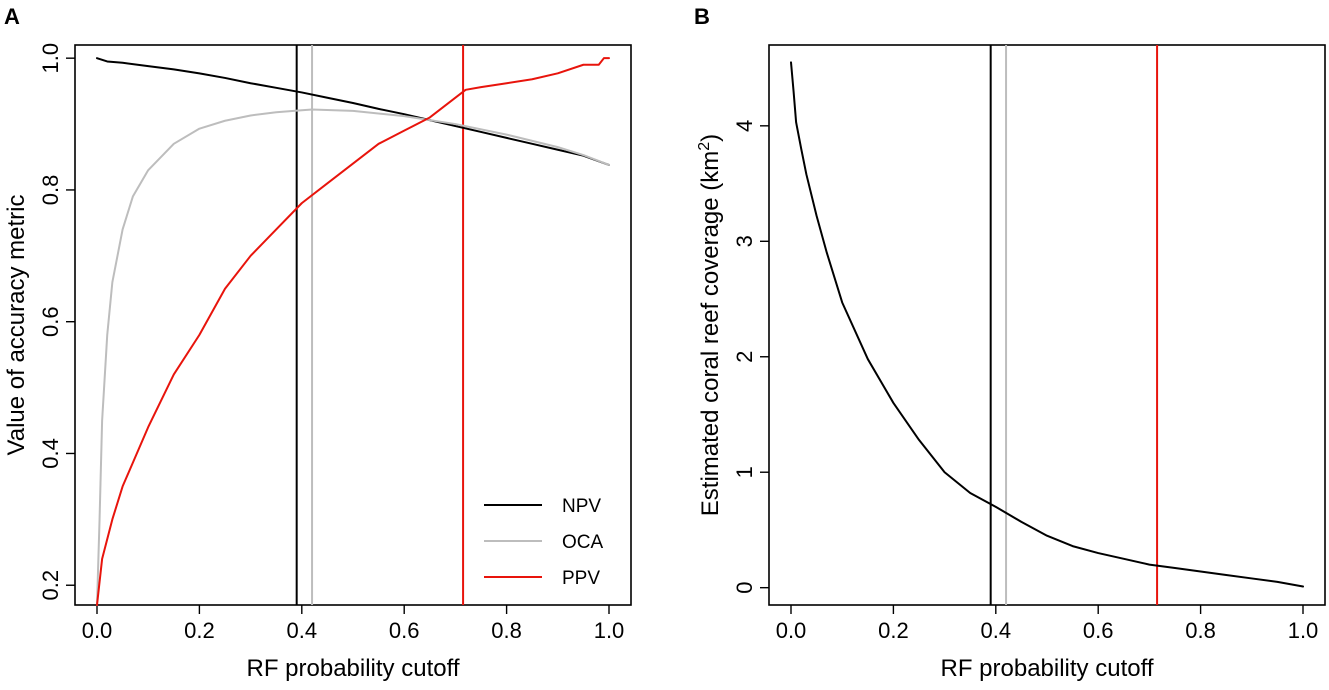 This screenshot has height=690, width=1329. What do you see at coordinates (50, 321) in the screenshot?
I see `y-tick-label-a: 0.6` at bounding box center [50, 321].